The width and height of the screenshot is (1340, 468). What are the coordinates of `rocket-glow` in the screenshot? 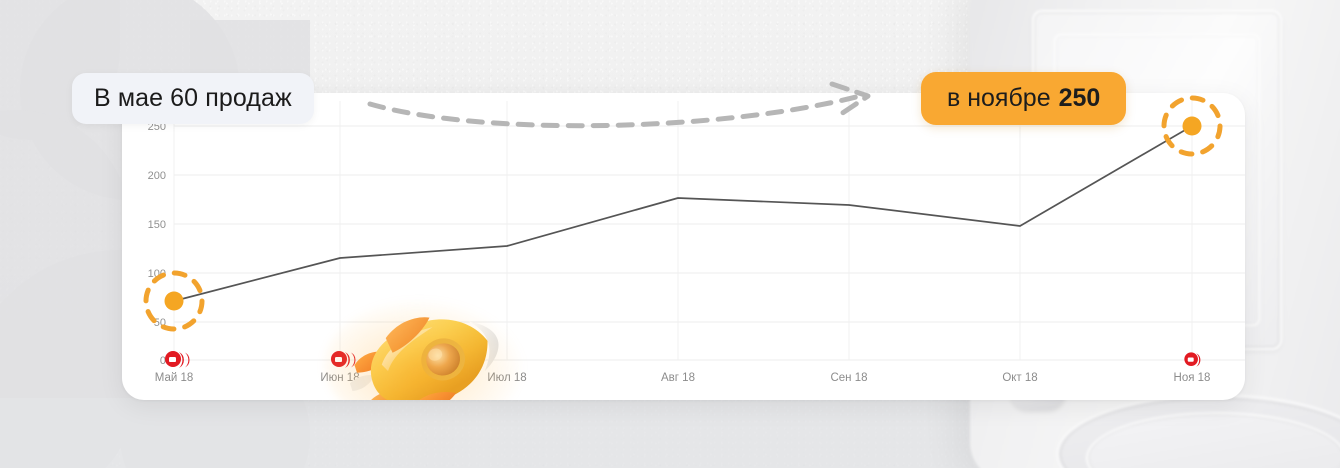 It's located at (424, 349).